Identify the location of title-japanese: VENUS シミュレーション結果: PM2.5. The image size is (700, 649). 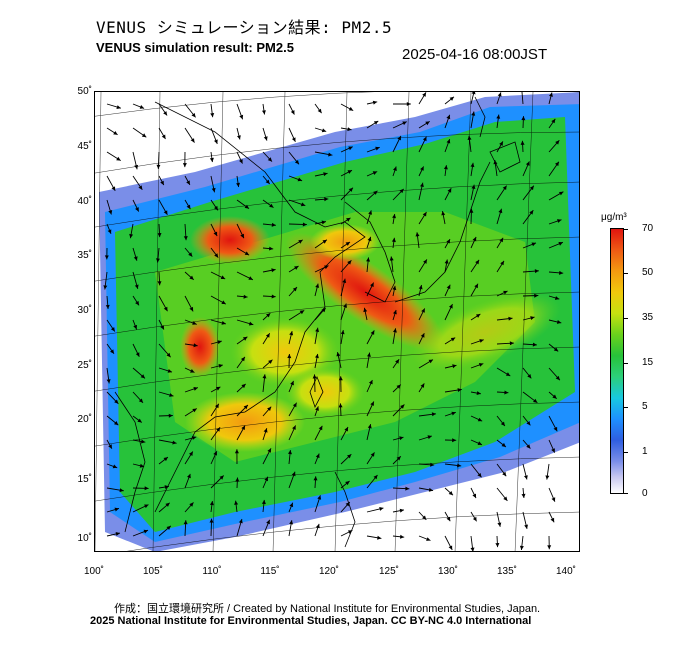
(244, 27).